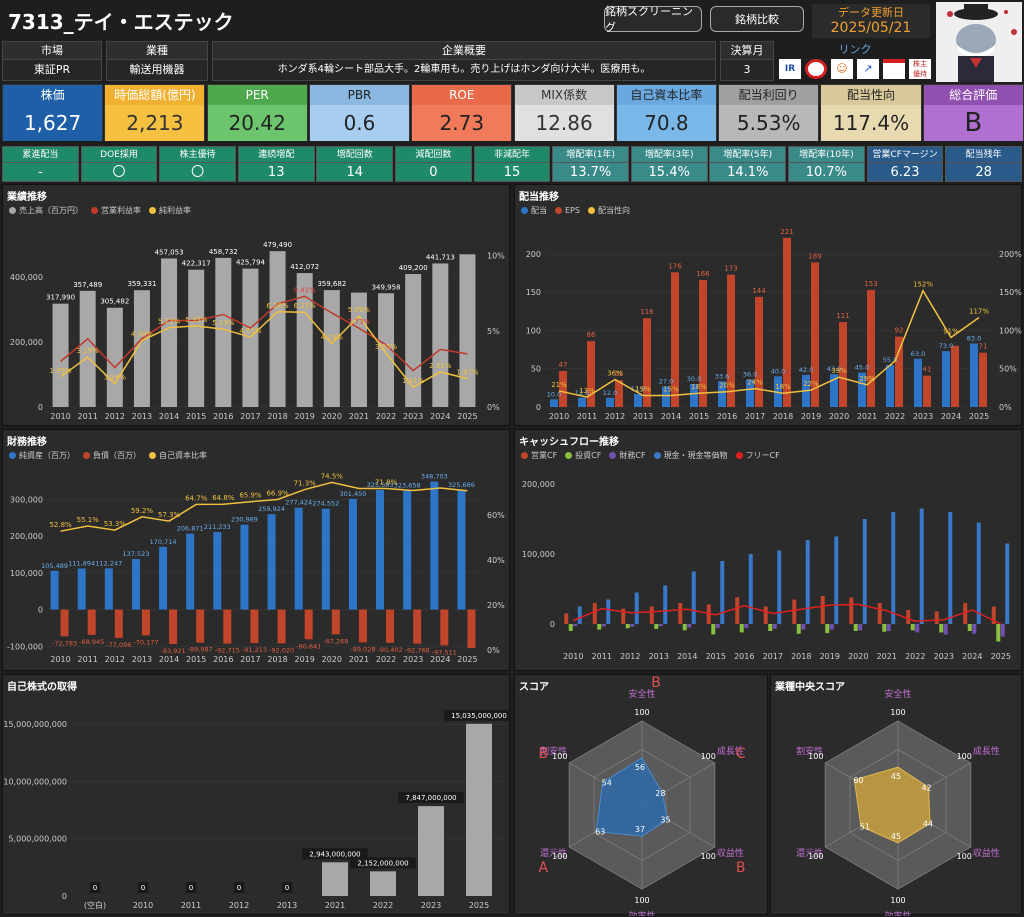  Describe the element at coordinates (534, 210) in the screenshot. I see `legend-item: 配当` at that location.